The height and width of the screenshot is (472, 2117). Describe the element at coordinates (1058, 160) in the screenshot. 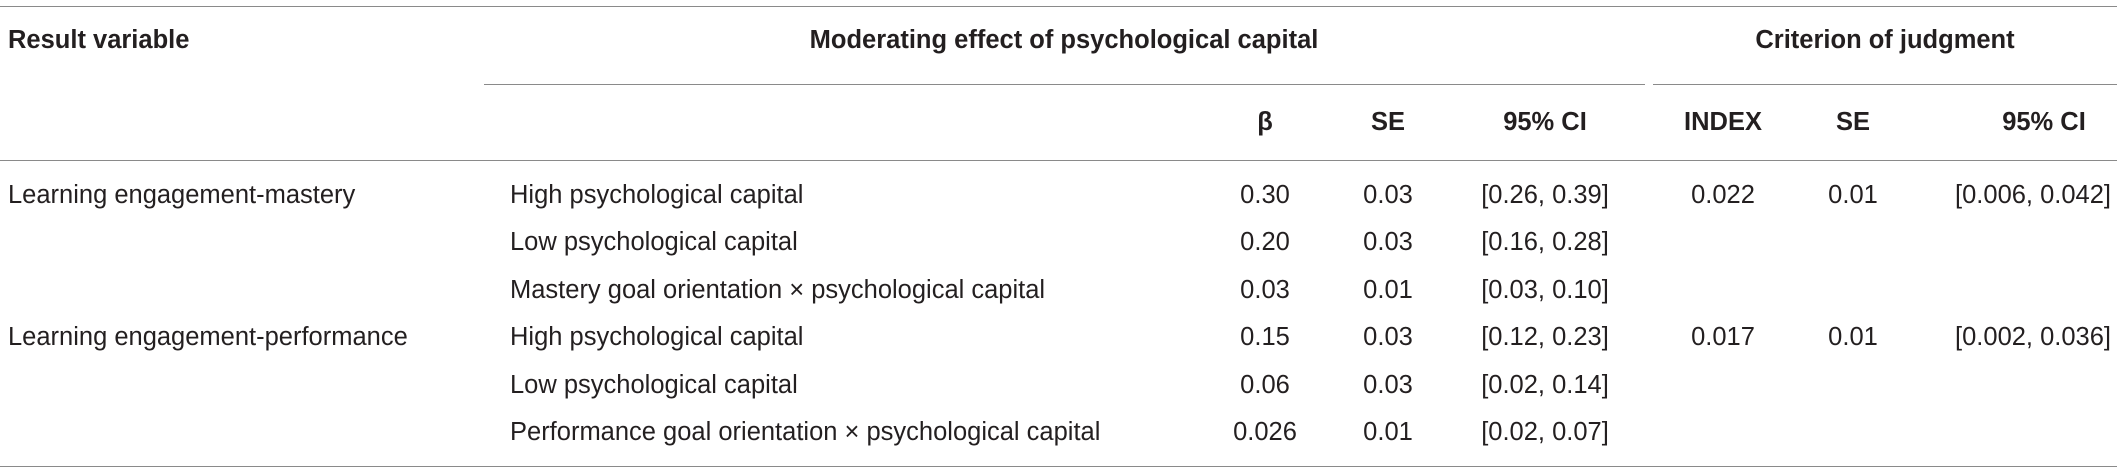

I see `header-bottom-rule` at that location.